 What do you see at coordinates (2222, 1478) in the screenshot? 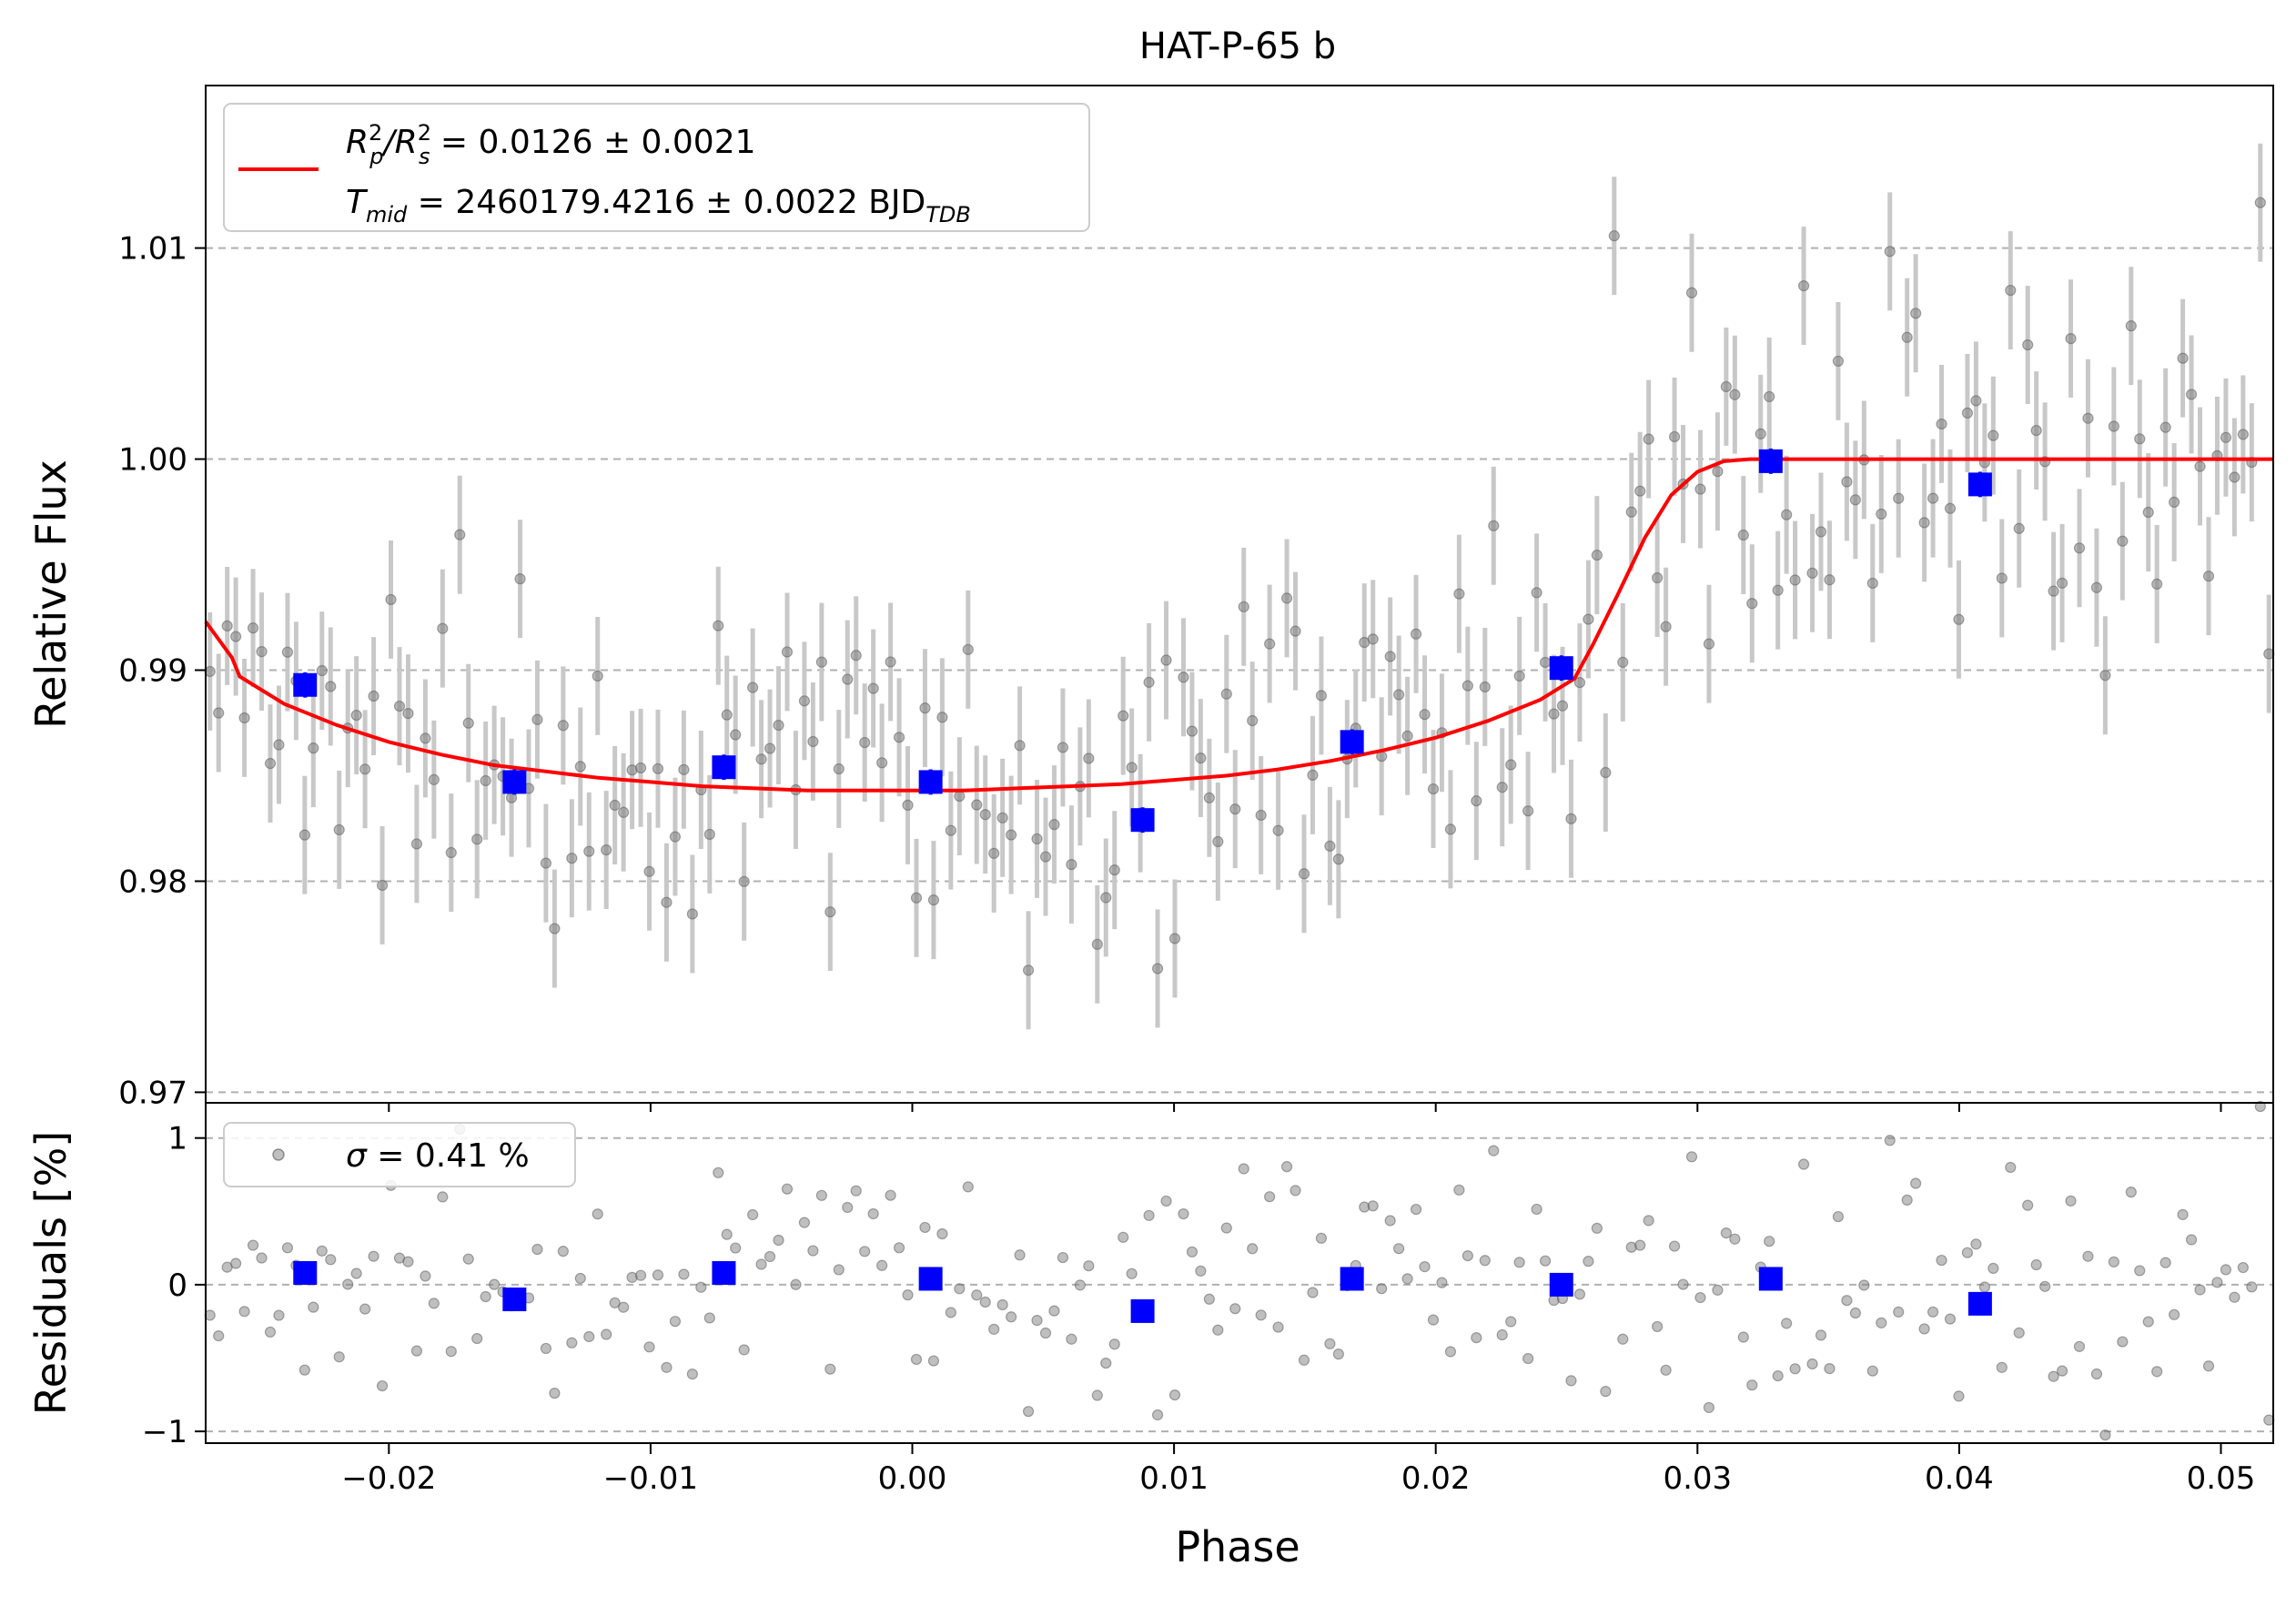
I see `bottom-x-tick-label: 0.05` at bounding box center [2222, 1478].